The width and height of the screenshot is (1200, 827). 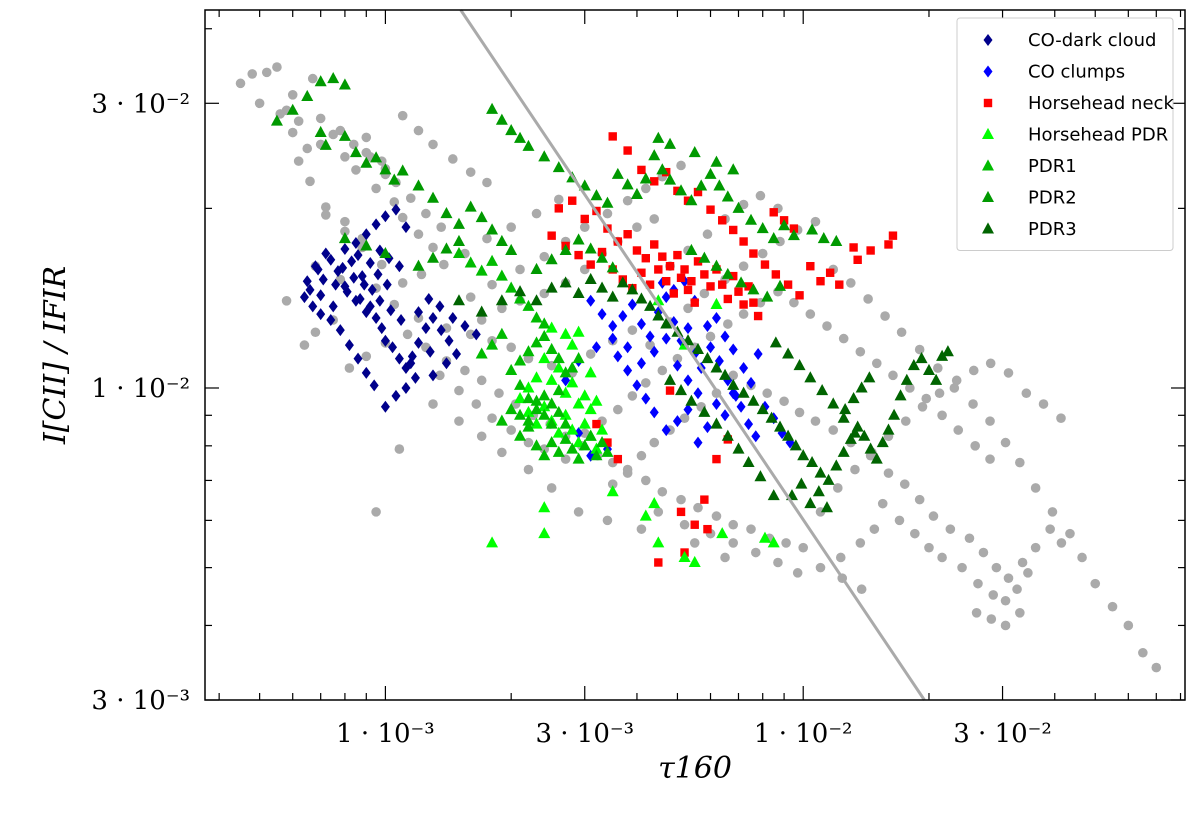 I want to click on x-tick-label: 3 · 10⁻², so click(x=1002, y=734).